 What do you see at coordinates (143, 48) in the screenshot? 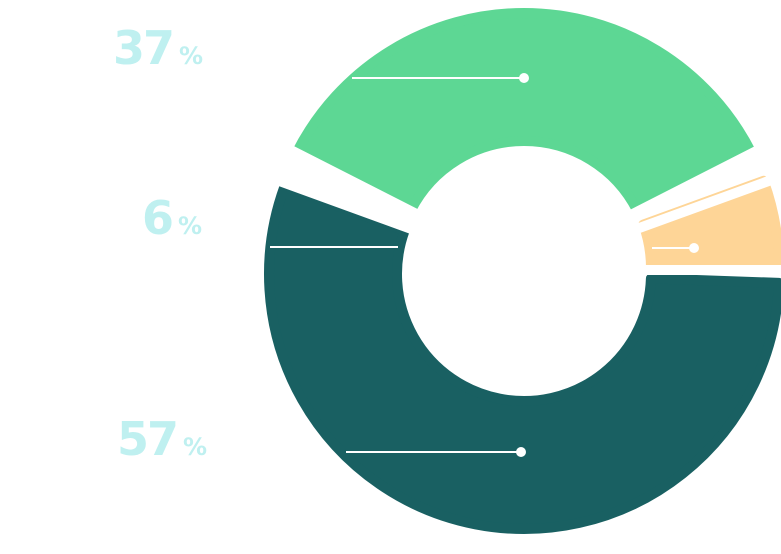
I see `percent-value: 37` at bounding box center [143, 48].